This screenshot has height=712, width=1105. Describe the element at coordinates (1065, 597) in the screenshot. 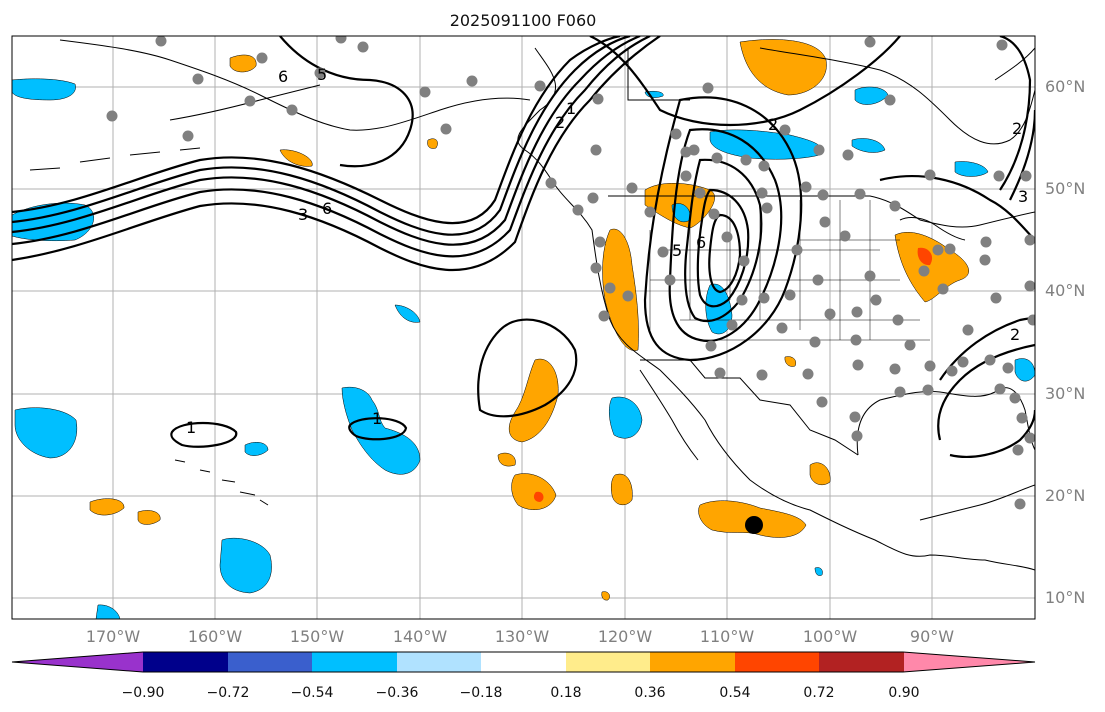

I see `lat-label: 10°N` at that location.